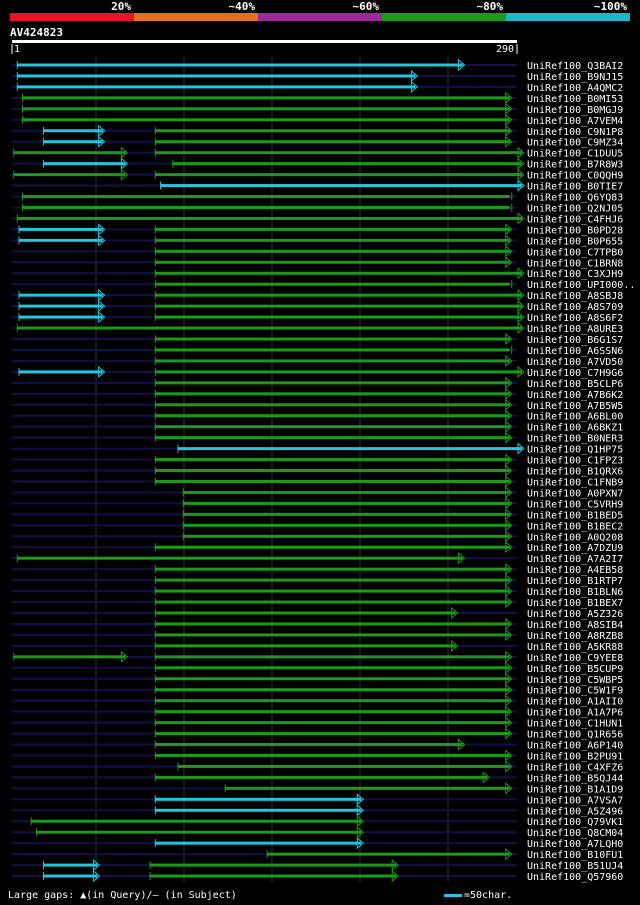  I want to click on hit-label: UniRef100_C1HUN1, so click(575, 724).